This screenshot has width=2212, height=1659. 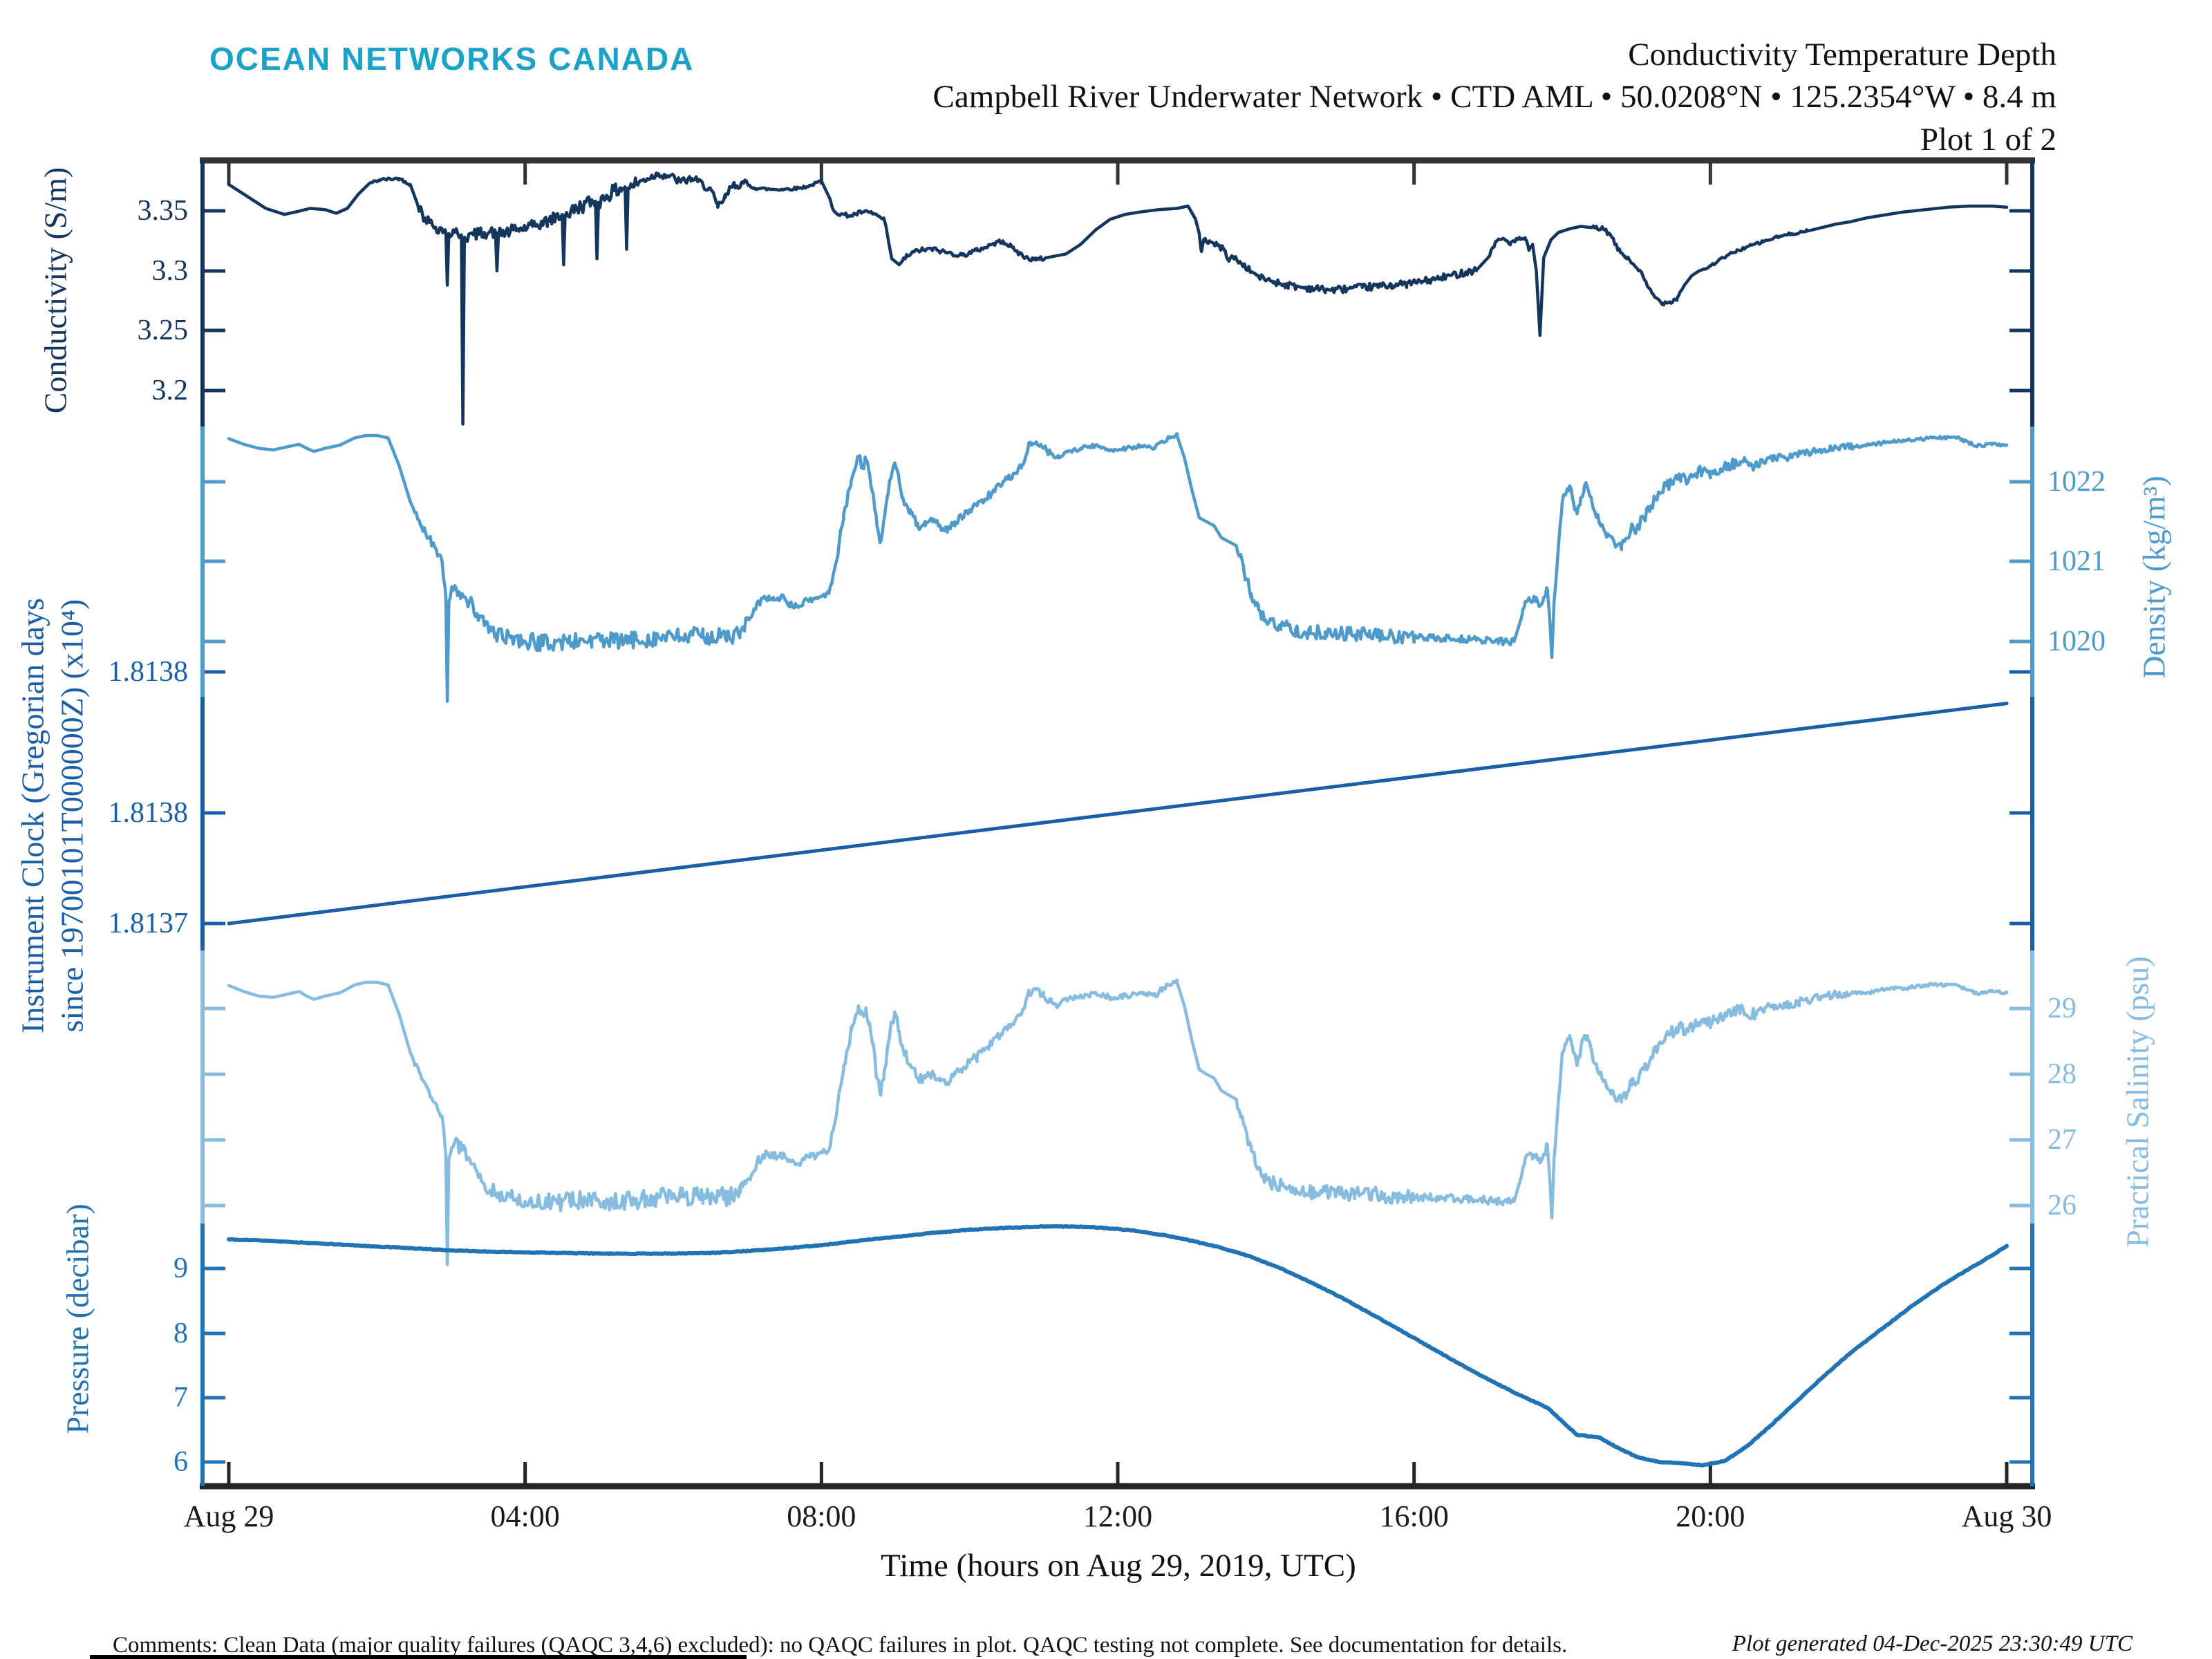 What do you see at coordinates (419, 1657) in the screenshot?
I see `bottom-edge-bar` at bounding box center [419, 1657].